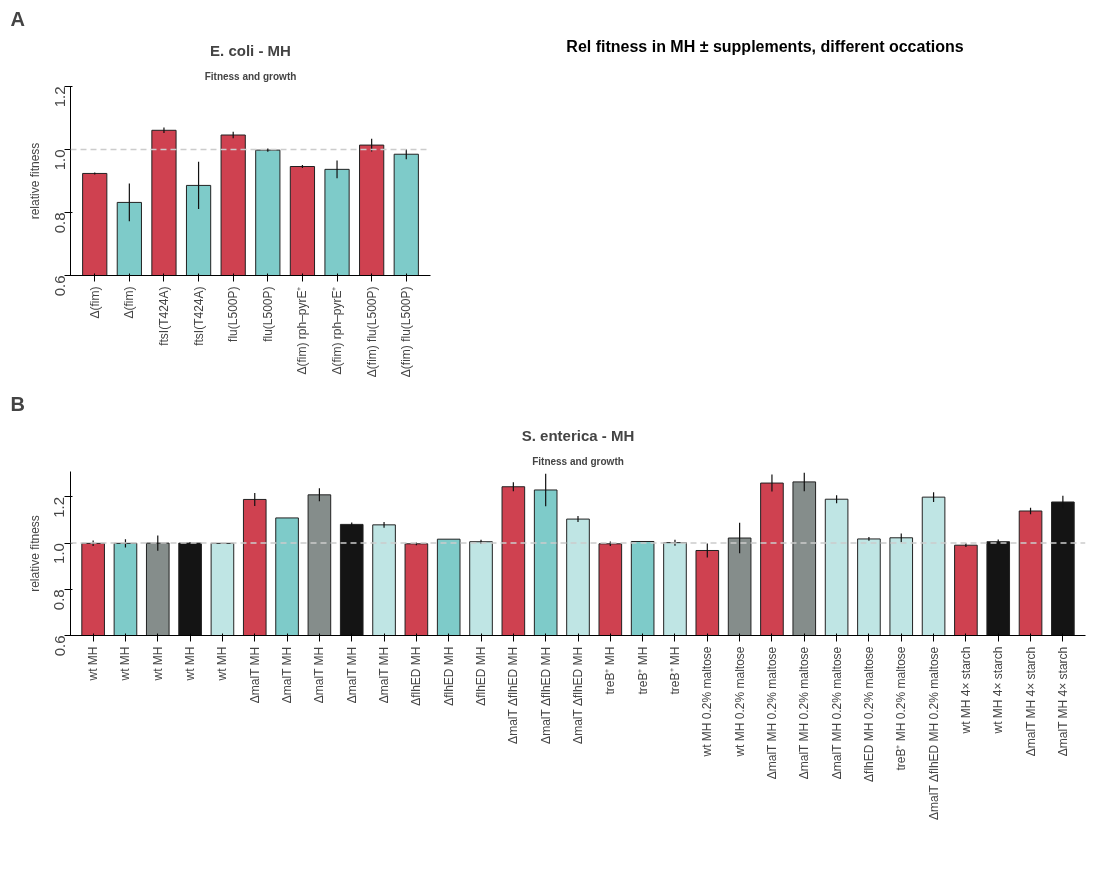  Describe the element at coordinates (578, 435) in the screenshot. I see `chart-title: S. enterica - MH` at that location.